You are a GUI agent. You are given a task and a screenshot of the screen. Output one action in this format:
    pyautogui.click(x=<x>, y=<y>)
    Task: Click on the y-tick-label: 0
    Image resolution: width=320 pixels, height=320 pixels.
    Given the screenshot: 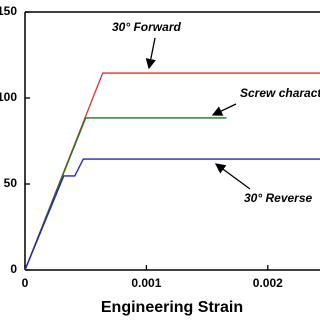 What is the action you would take?
    pyautogui.click(x=13, y=269)
    